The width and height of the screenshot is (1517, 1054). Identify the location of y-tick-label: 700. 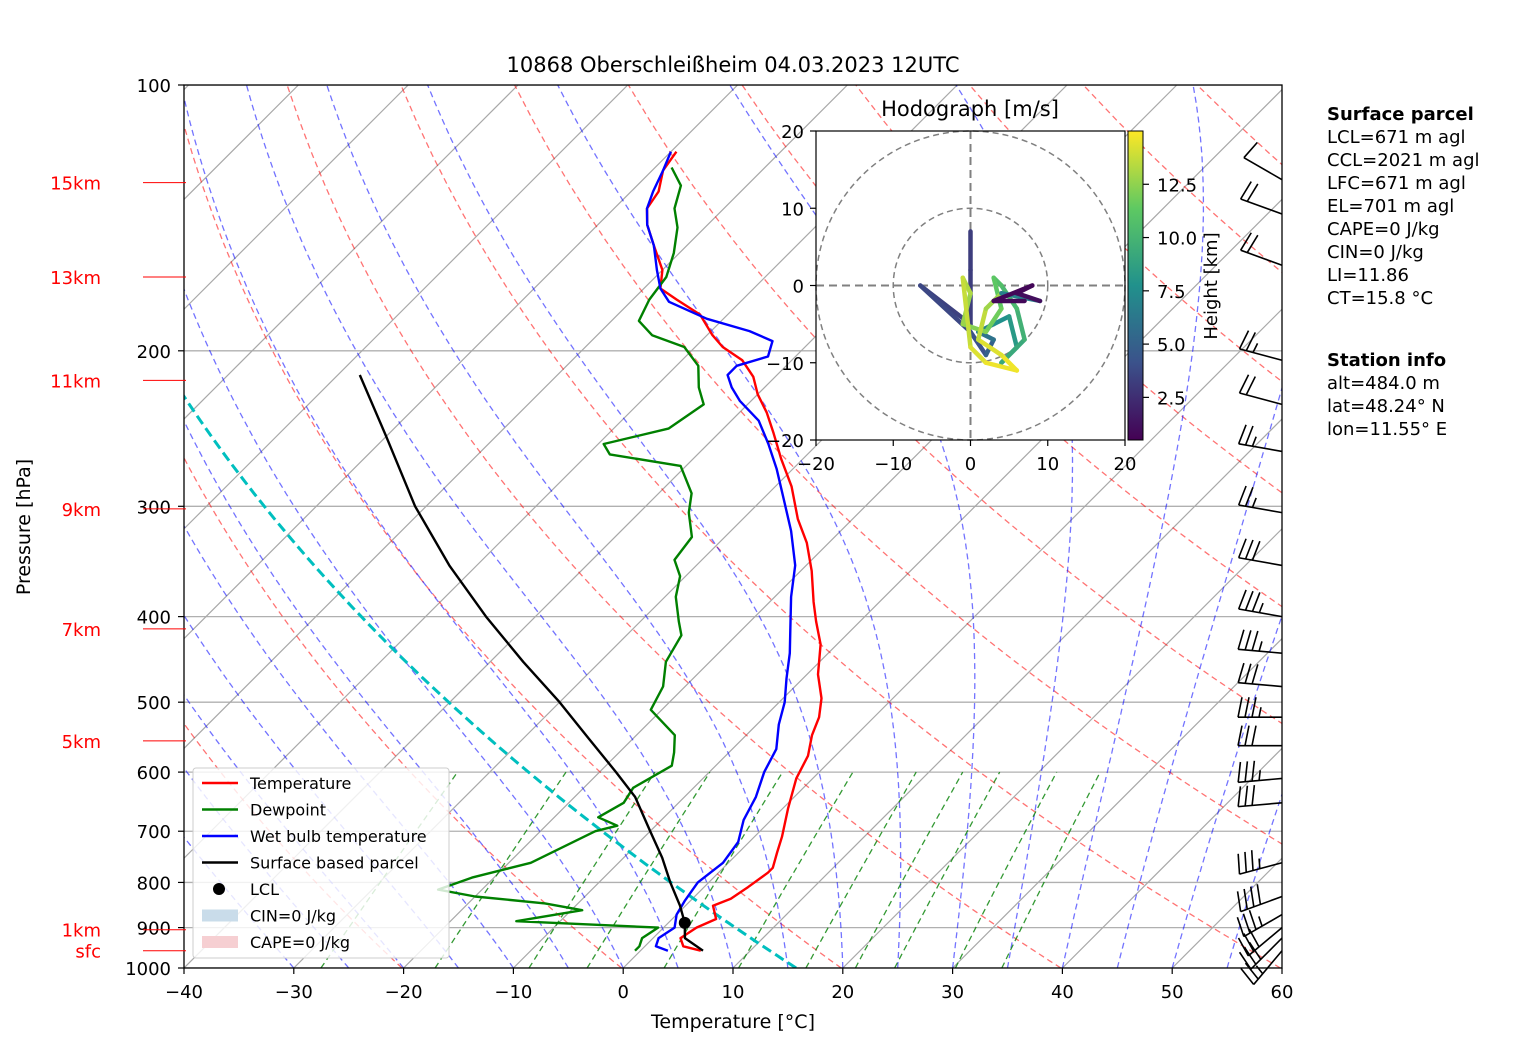
(154, 832).